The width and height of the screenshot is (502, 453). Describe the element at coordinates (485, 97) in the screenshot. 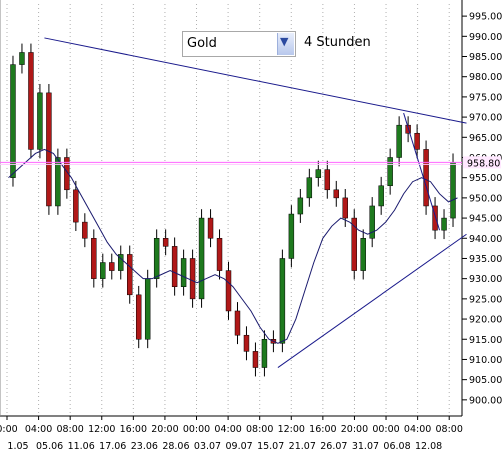

I see `y-tick-label: 975.00` at that location.